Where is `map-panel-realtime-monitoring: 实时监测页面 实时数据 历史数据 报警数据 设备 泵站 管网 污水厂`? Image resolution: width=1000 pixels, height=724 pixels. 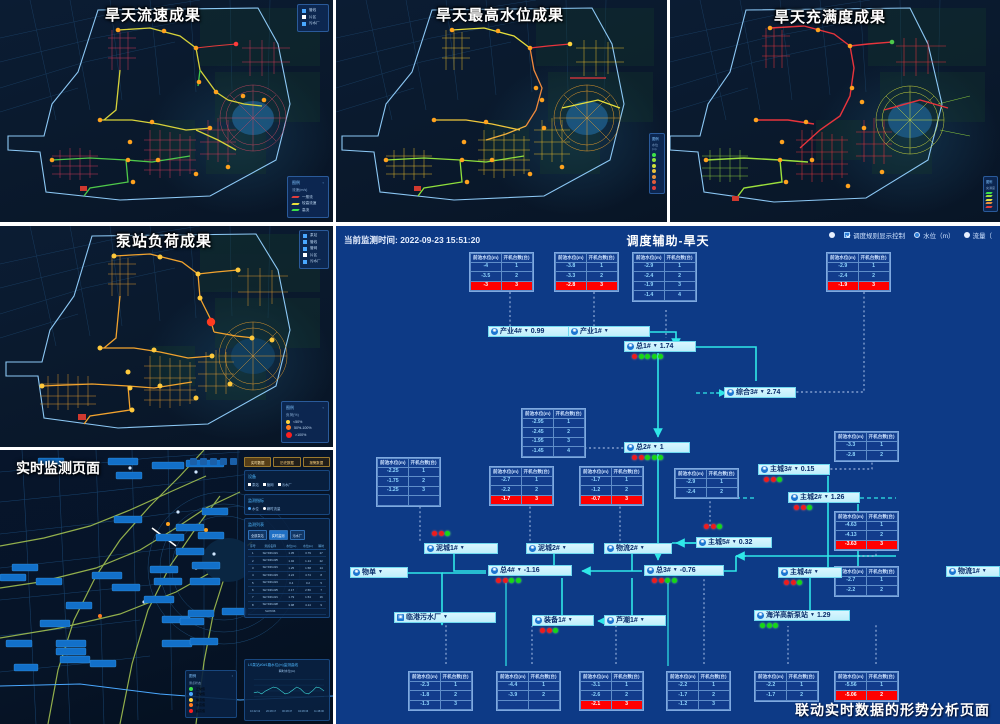
map-panel-realtime-monitoring: 实时监测页面 实时数据 历史数据 报警数据 设备 泵站 管网 污水厂 is located at coordinates (166, 587).